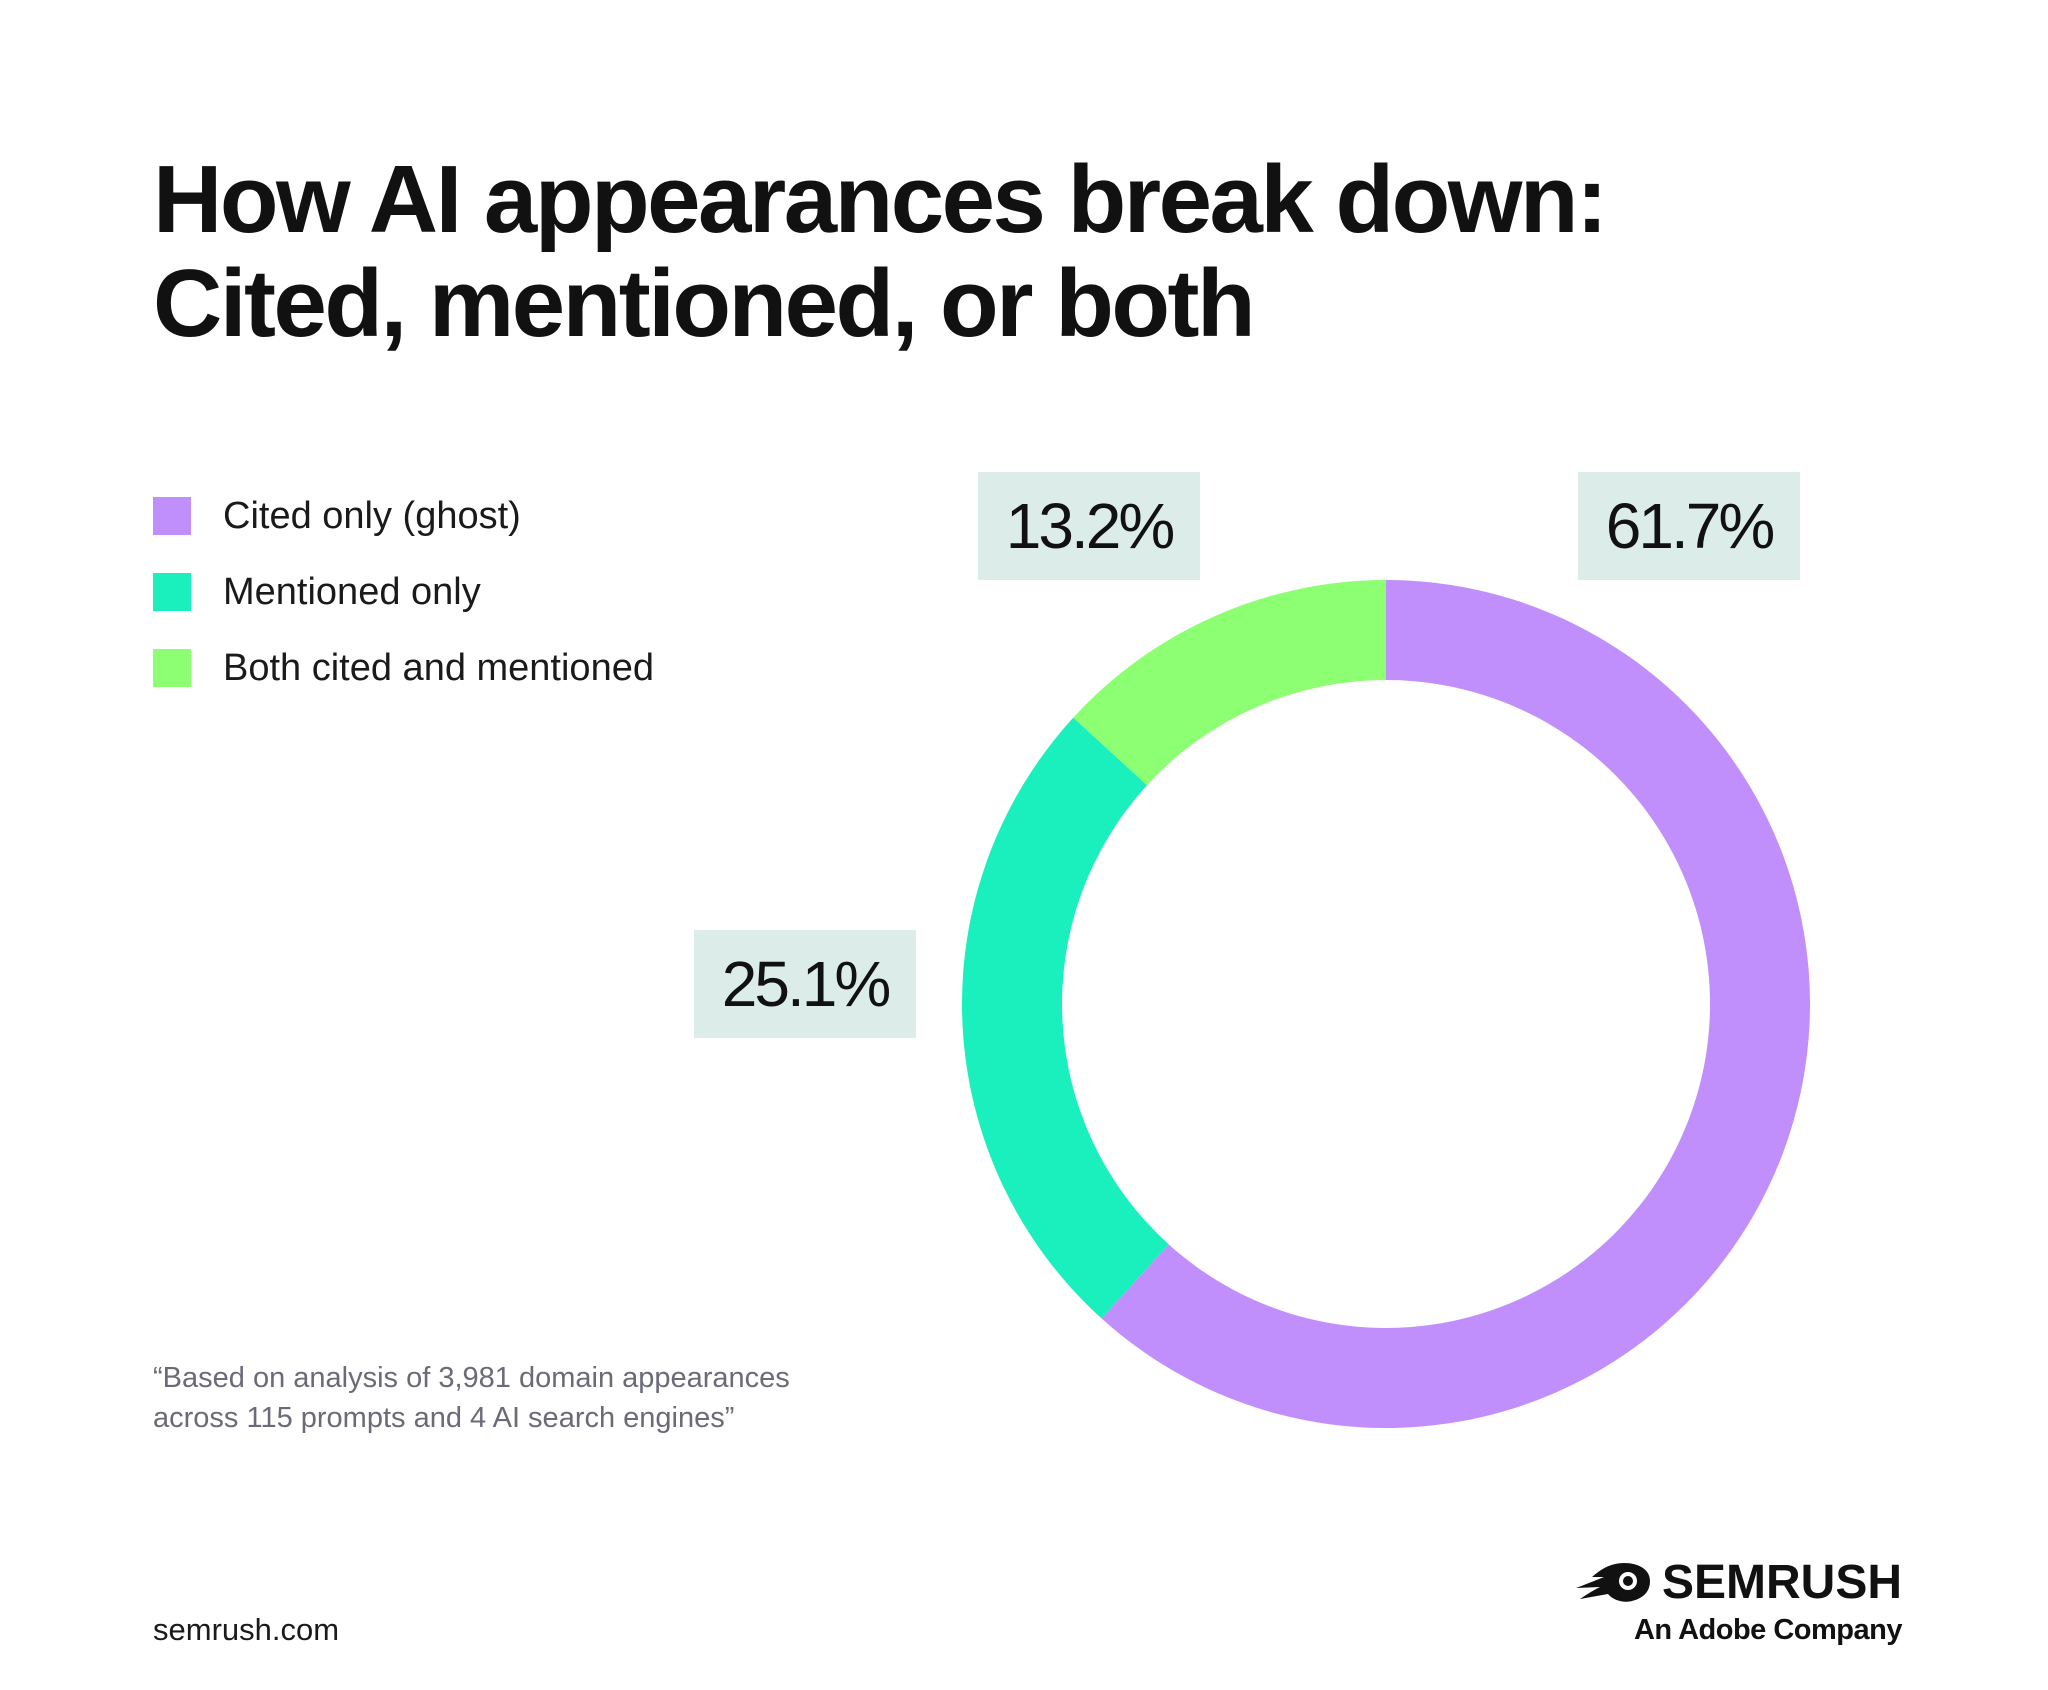 This screenshot has height=1690, width=2048. I want to click on legend-item-both: Both cited and mentioned, so click(403, 668).